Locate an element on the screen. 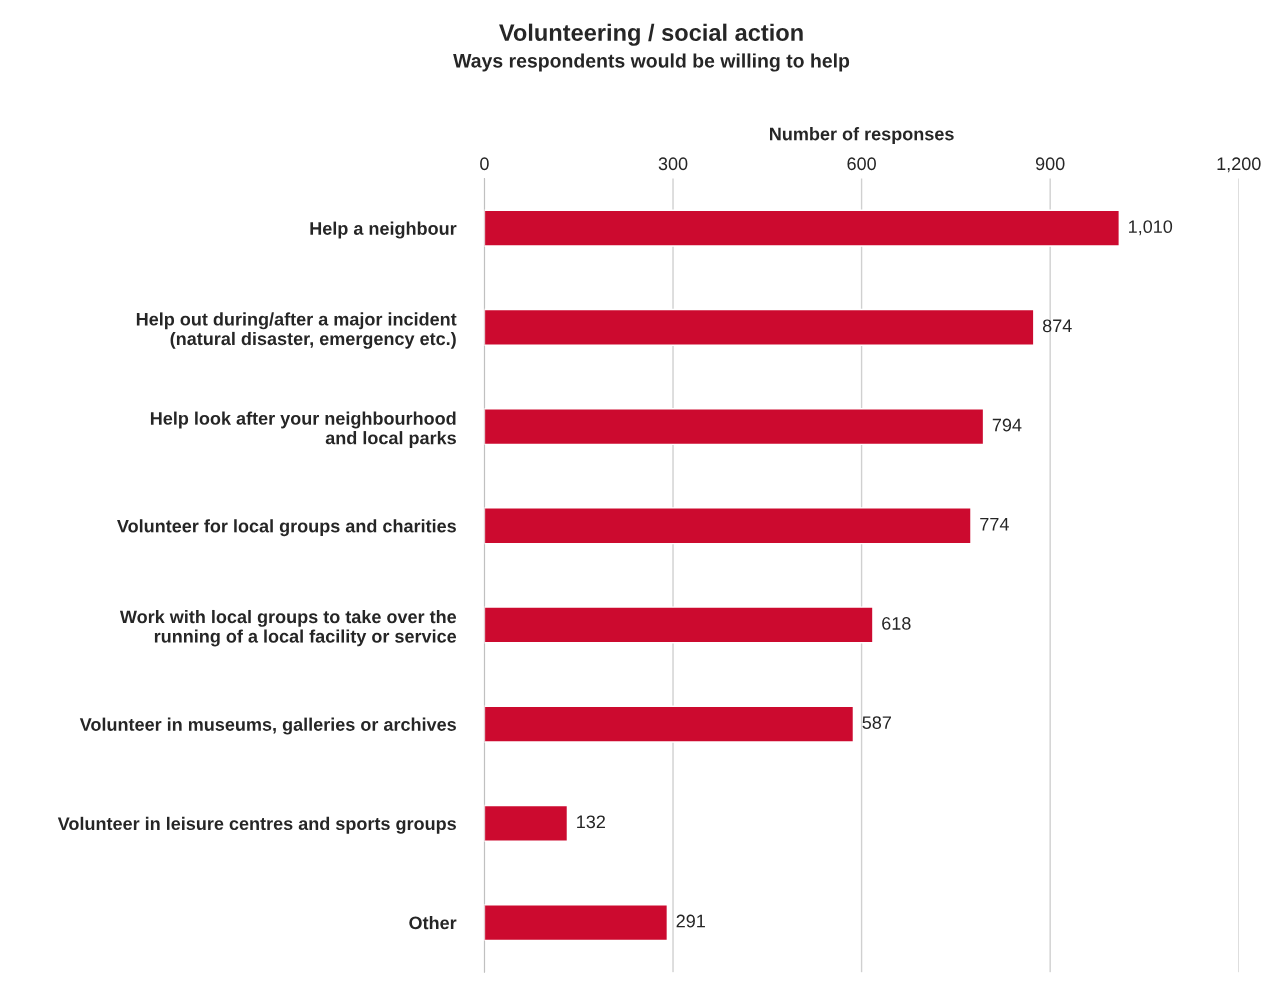  y-tick-label: Help a neighbour is located at coordinates (383, 230).